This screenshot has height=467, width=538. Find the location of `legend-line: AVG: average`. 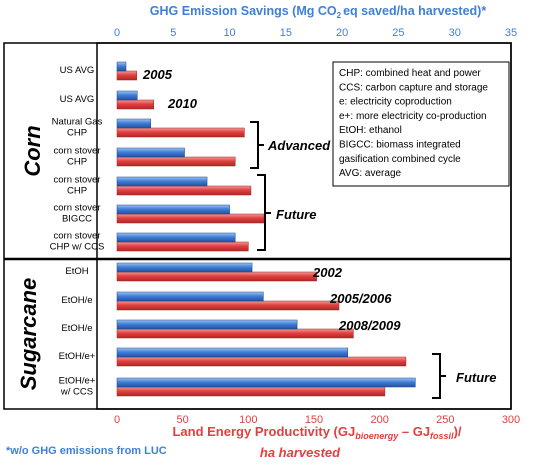

legend-line: AVG: average is located at coordinates (370, 173).